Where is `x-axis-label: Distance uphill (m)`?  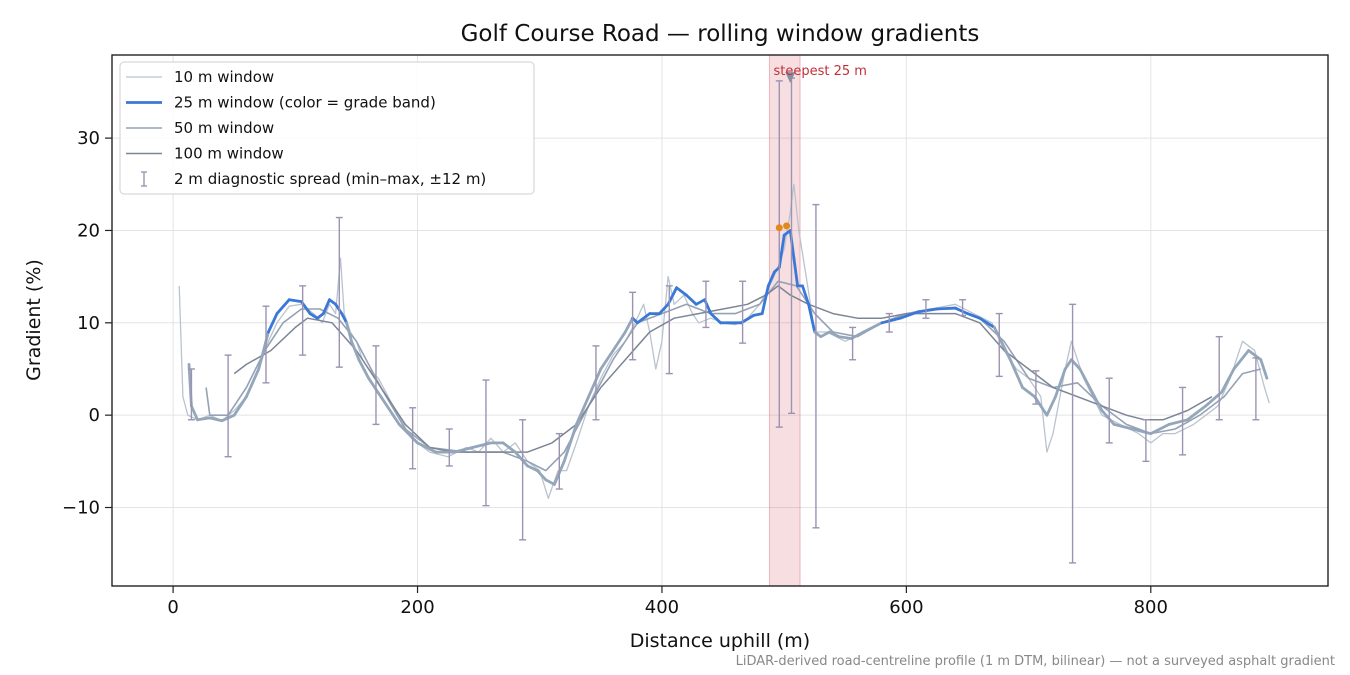
x-axis-label: Distance uphill (m) is located at coordinates (720, 641).